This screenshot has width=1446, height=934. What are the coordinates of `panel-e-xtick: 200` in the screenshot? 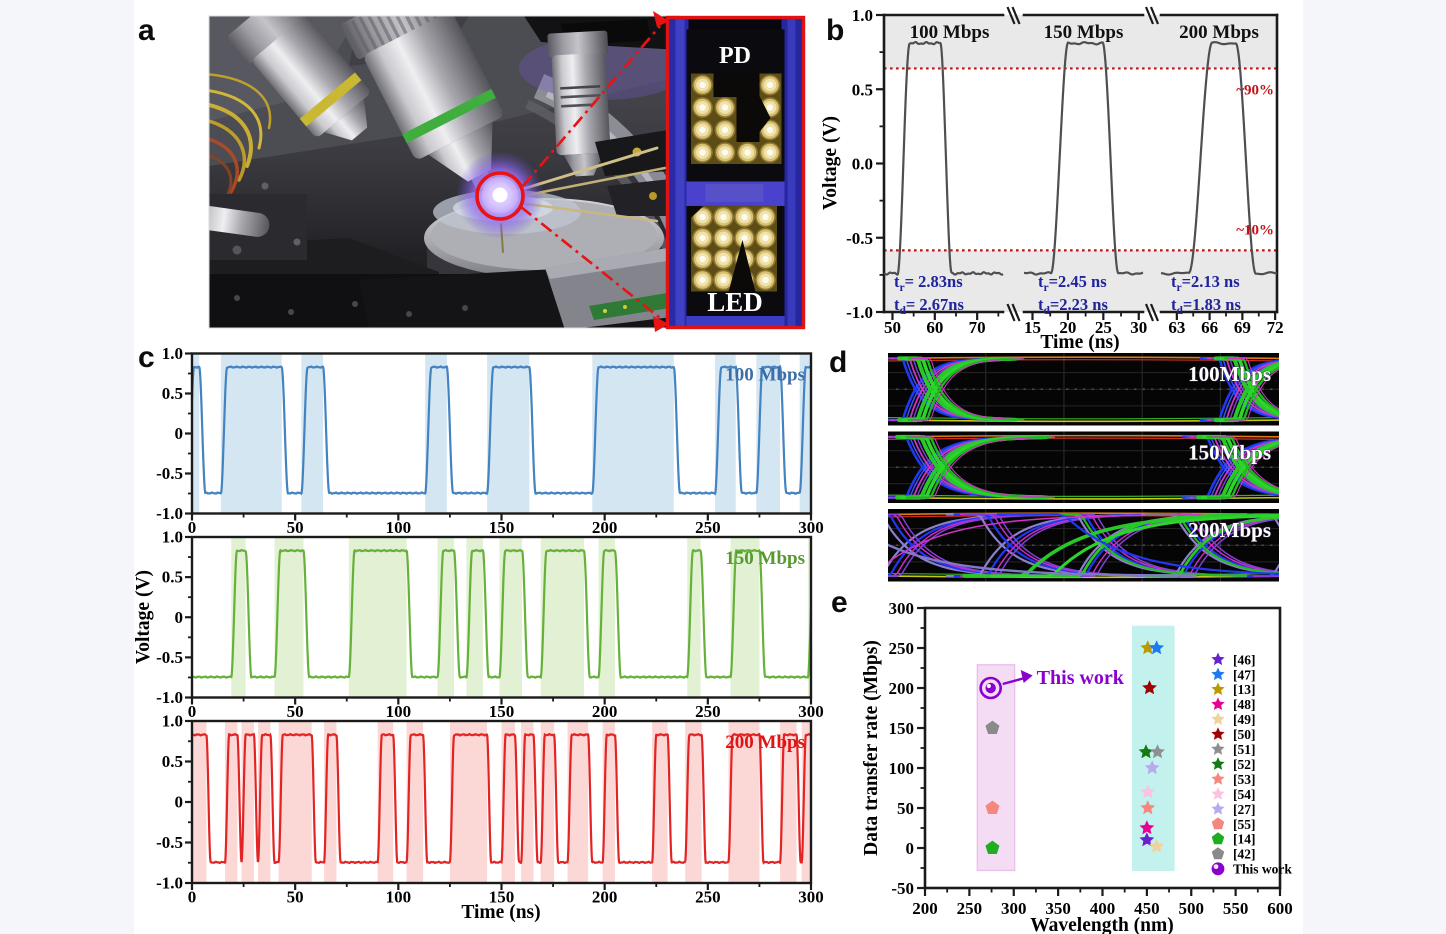 It's located at (925, 908).